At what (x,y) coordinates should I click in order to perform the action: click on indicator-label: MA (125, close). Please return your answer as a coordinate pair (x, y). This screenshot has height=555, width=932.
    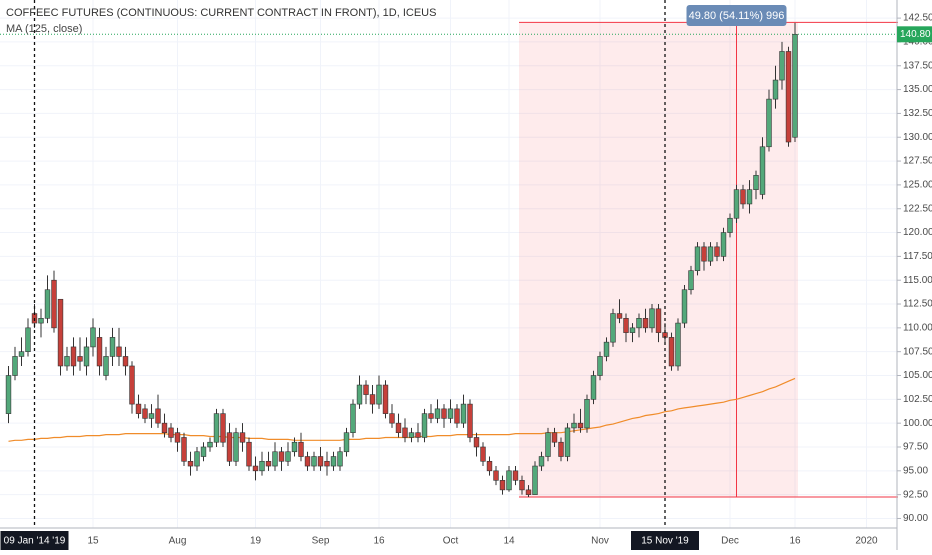
    Looking at the image, I should click on (44, 29).